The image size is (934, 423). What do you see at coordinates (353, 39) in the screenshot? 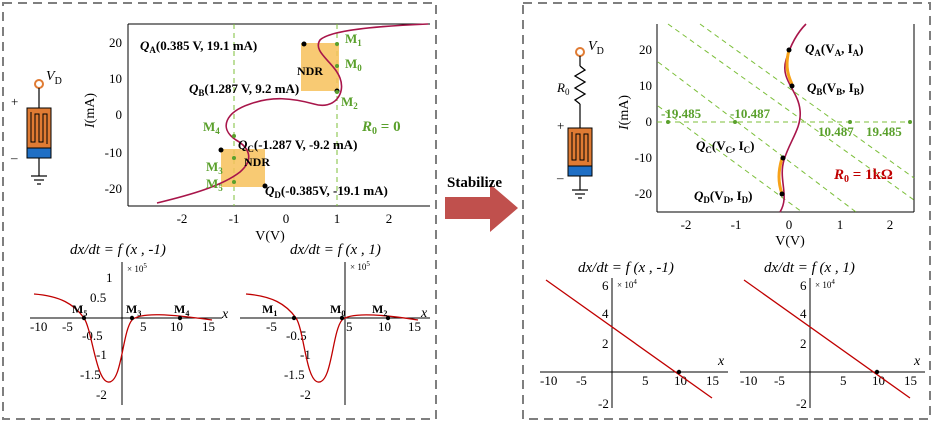
I see `m1-label: M1` at bounding box center [353, 39].